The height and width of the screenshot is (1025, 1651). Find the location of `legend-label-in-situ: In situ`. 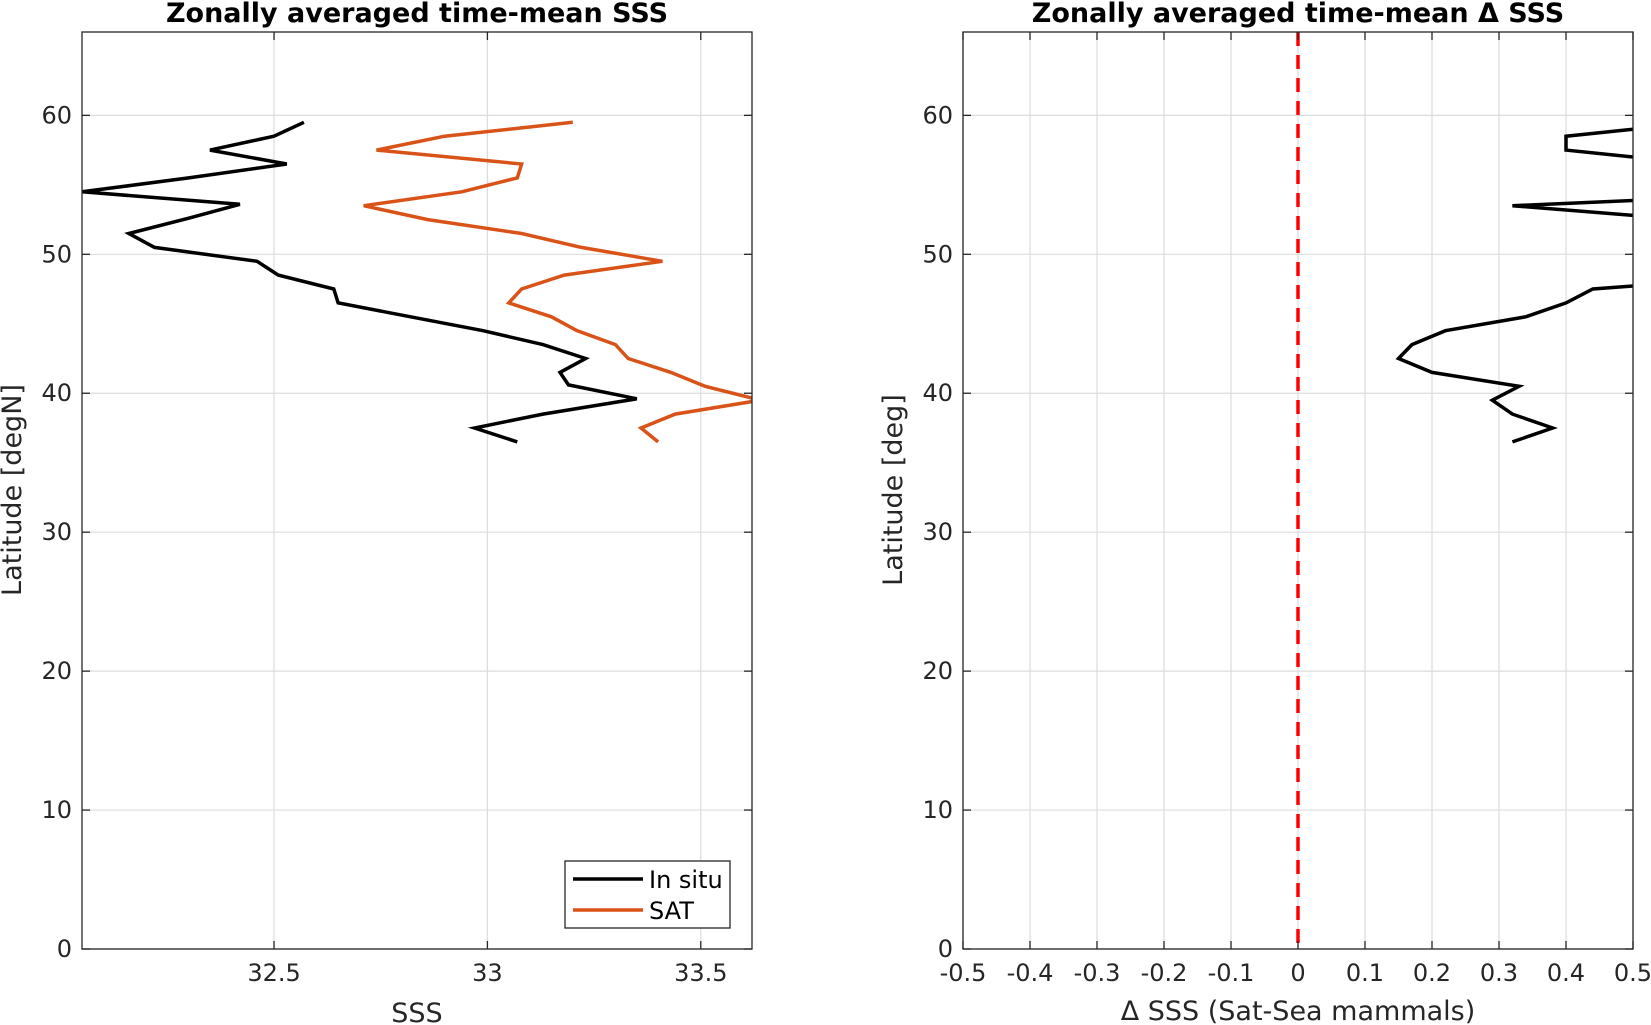

legend-label-in-situ: In situ is located at coordinates (686, 880).